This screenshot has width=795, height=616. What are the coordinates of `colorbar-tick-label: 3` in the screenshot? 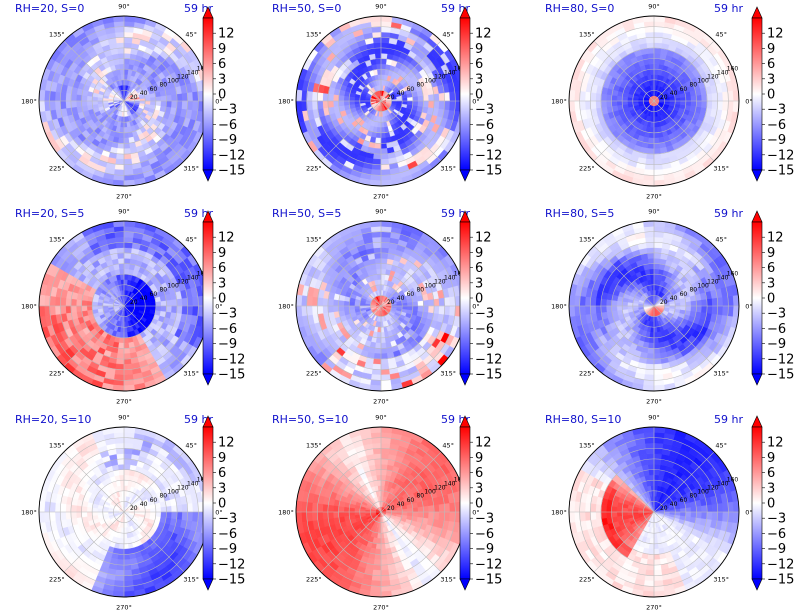 It's located at (771, 79).